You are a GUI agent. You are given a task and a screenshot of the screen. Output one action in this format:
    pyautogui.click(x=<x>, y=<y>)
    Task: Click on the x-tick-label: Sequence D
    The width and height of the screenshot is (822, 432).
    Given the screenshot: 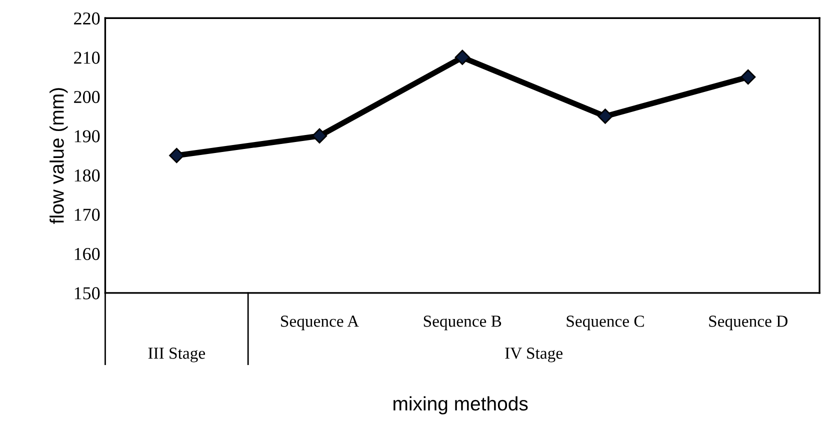 What is the action you would take?
    pyautogui.click(x=748, y=323)
    